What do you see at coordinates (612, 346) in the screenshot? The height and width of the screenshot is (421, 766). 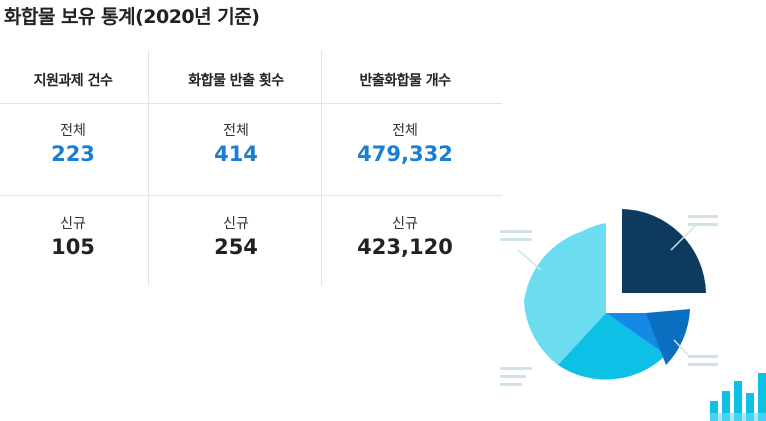 I see `pie-slice-cyan` at bounding box center [612, 346].